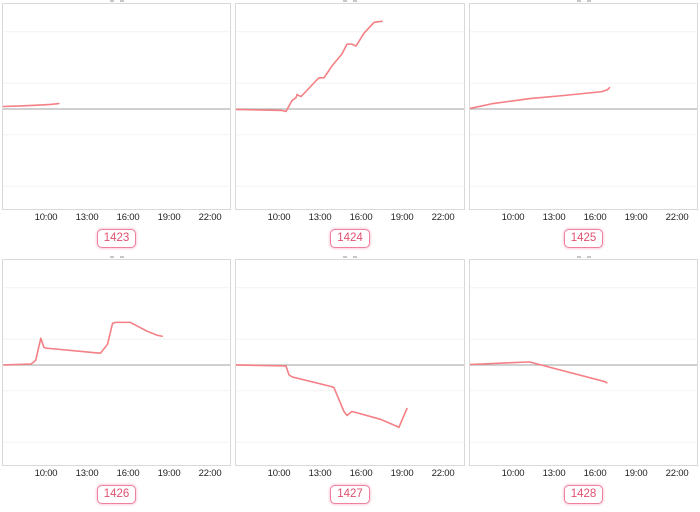 The image size is (700, 512). I want to click on chart-id-badge: 1424, so click(350, 238).